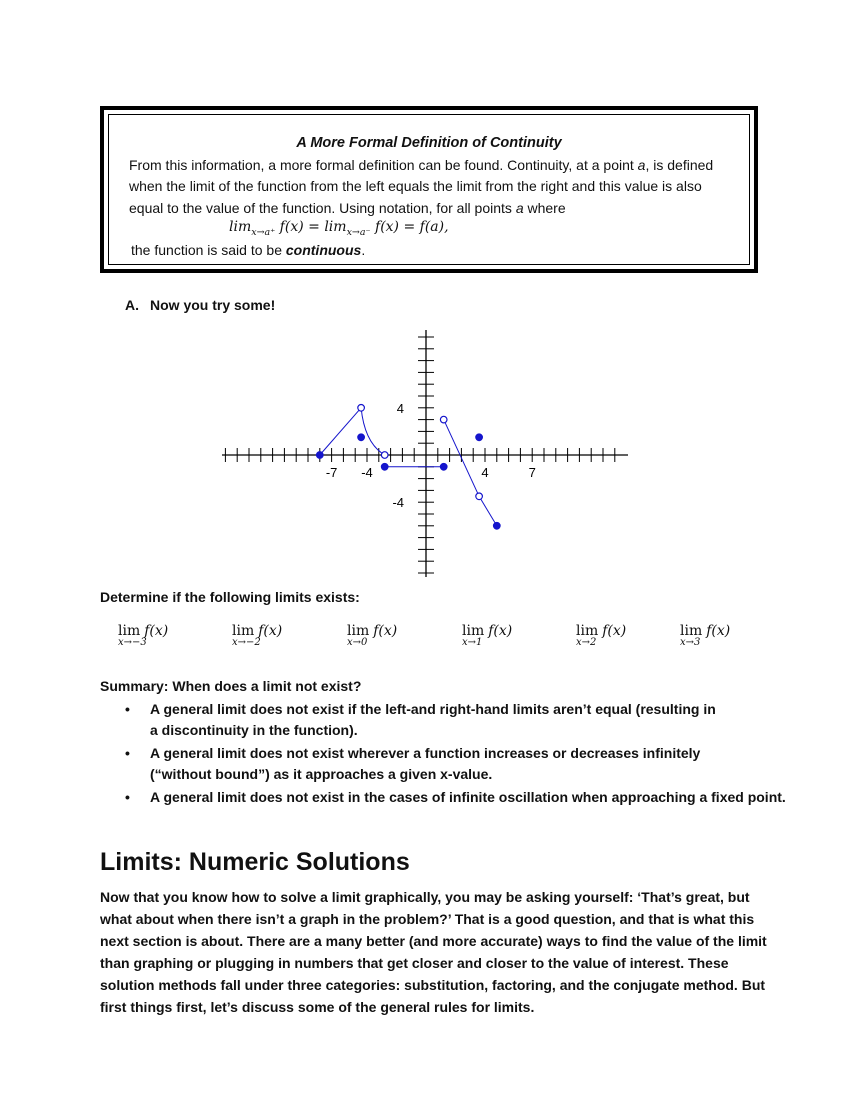  Describe the element at coordinates (398, 502) in the screenshot. I see `y-tick-label: -4` at that location.